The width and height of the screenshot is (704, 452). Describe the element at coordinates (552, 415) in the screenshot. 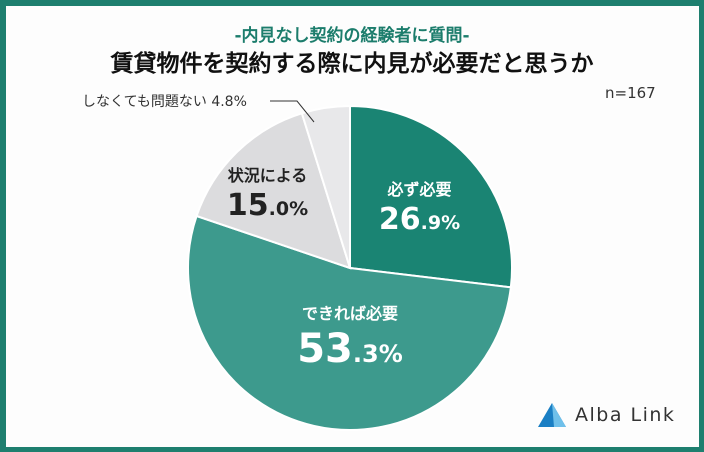

I see `alba-link-logo-icon` at that location.